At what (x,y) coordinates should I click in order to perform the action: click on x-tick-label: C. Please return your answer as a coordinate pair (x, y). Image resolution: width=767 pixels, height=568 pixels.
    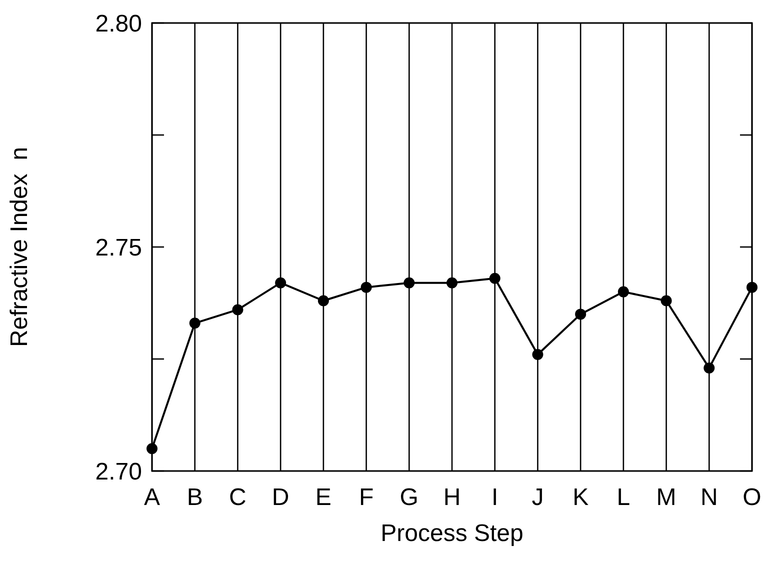
    Looking at the image, I should click on (237, 497).